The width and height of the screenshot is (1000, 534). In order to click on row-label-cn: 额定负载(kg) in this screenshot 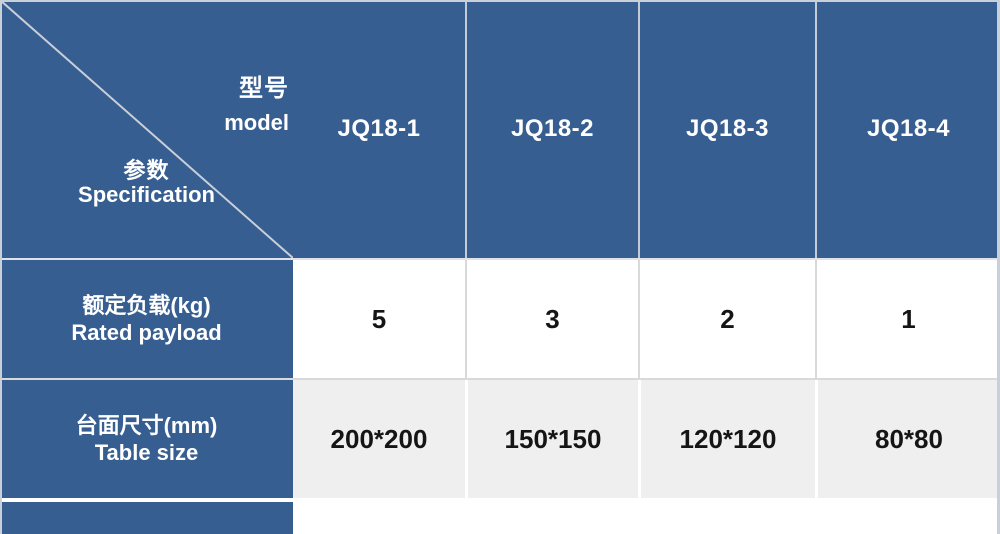, I will do `click(146, 305)`.